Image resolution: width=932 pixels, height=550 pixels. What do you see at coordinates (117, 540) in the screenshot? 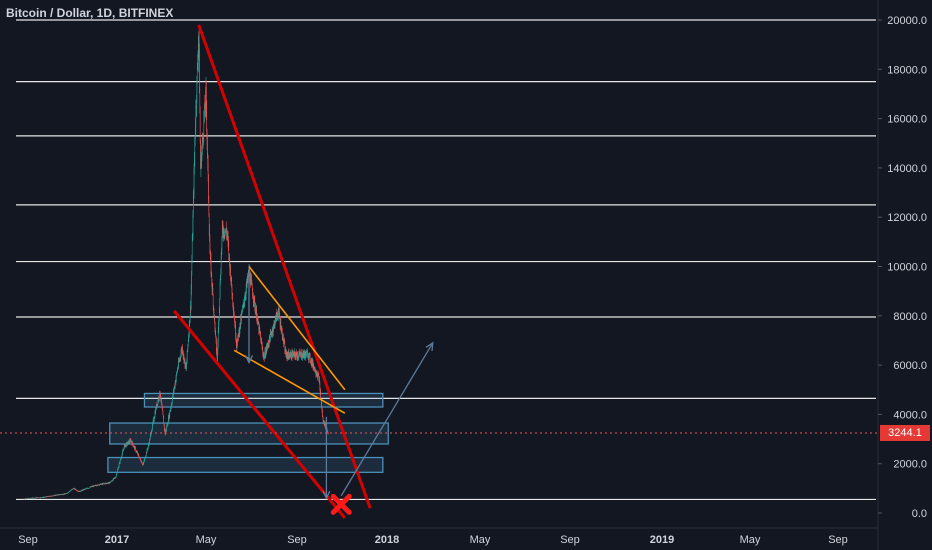
I see `x-tick-label: 2017` at bounding box center [117, 540].